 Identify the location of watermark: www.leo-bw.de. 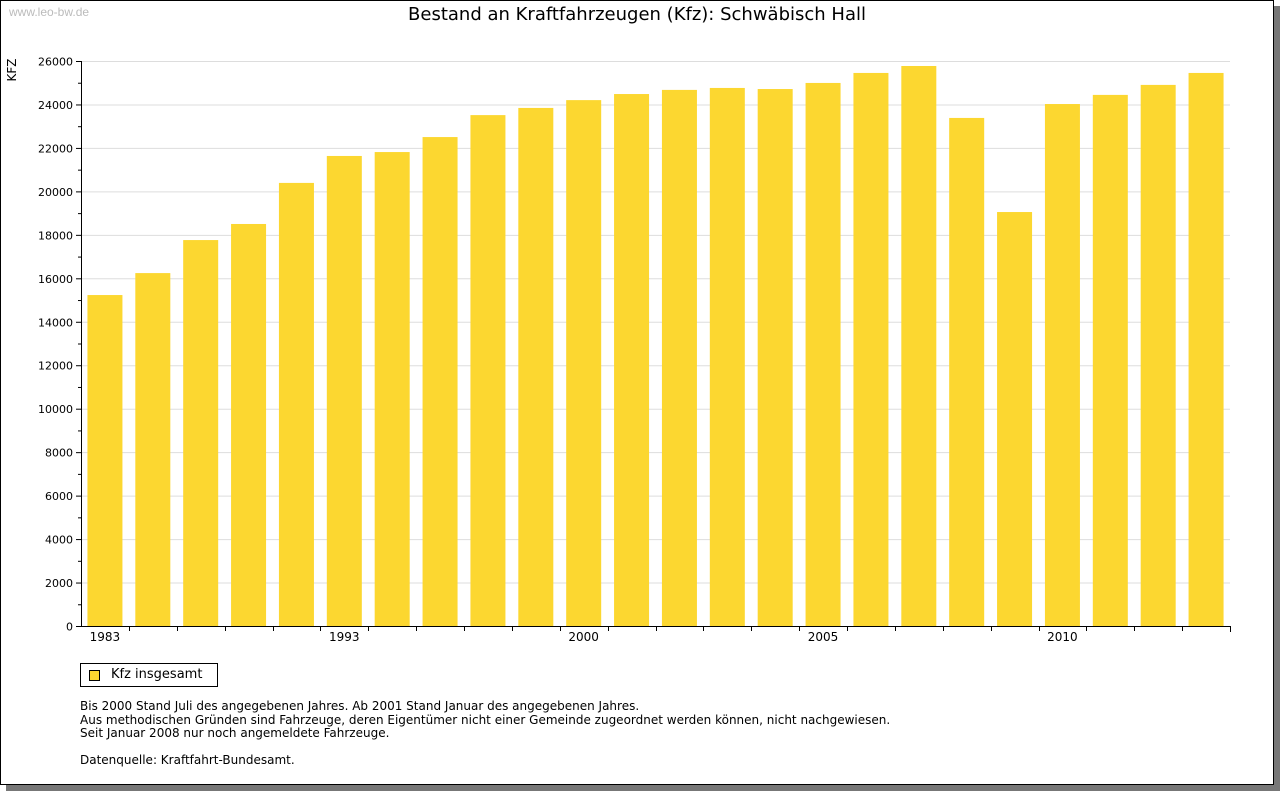
(49, 12).